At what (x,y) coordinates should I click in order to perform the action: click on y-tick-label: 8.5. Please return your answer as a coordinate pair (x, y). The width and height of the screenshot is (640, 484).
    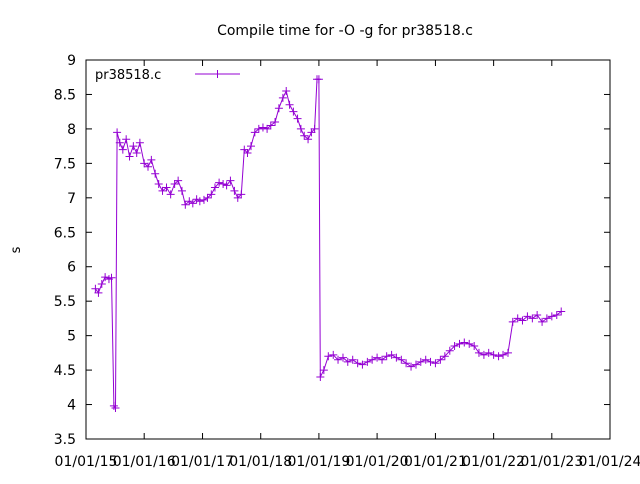
    Looking at the image, I should click on (65, 95).